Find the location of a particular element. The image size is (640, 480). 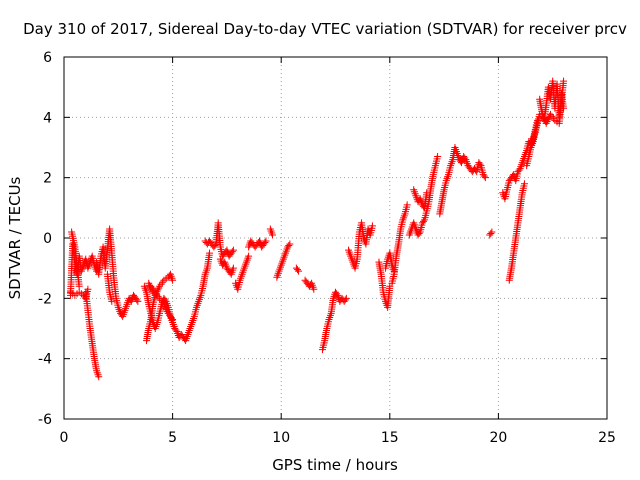

y-tick-label: 0 is located at coordinates (47, 239).